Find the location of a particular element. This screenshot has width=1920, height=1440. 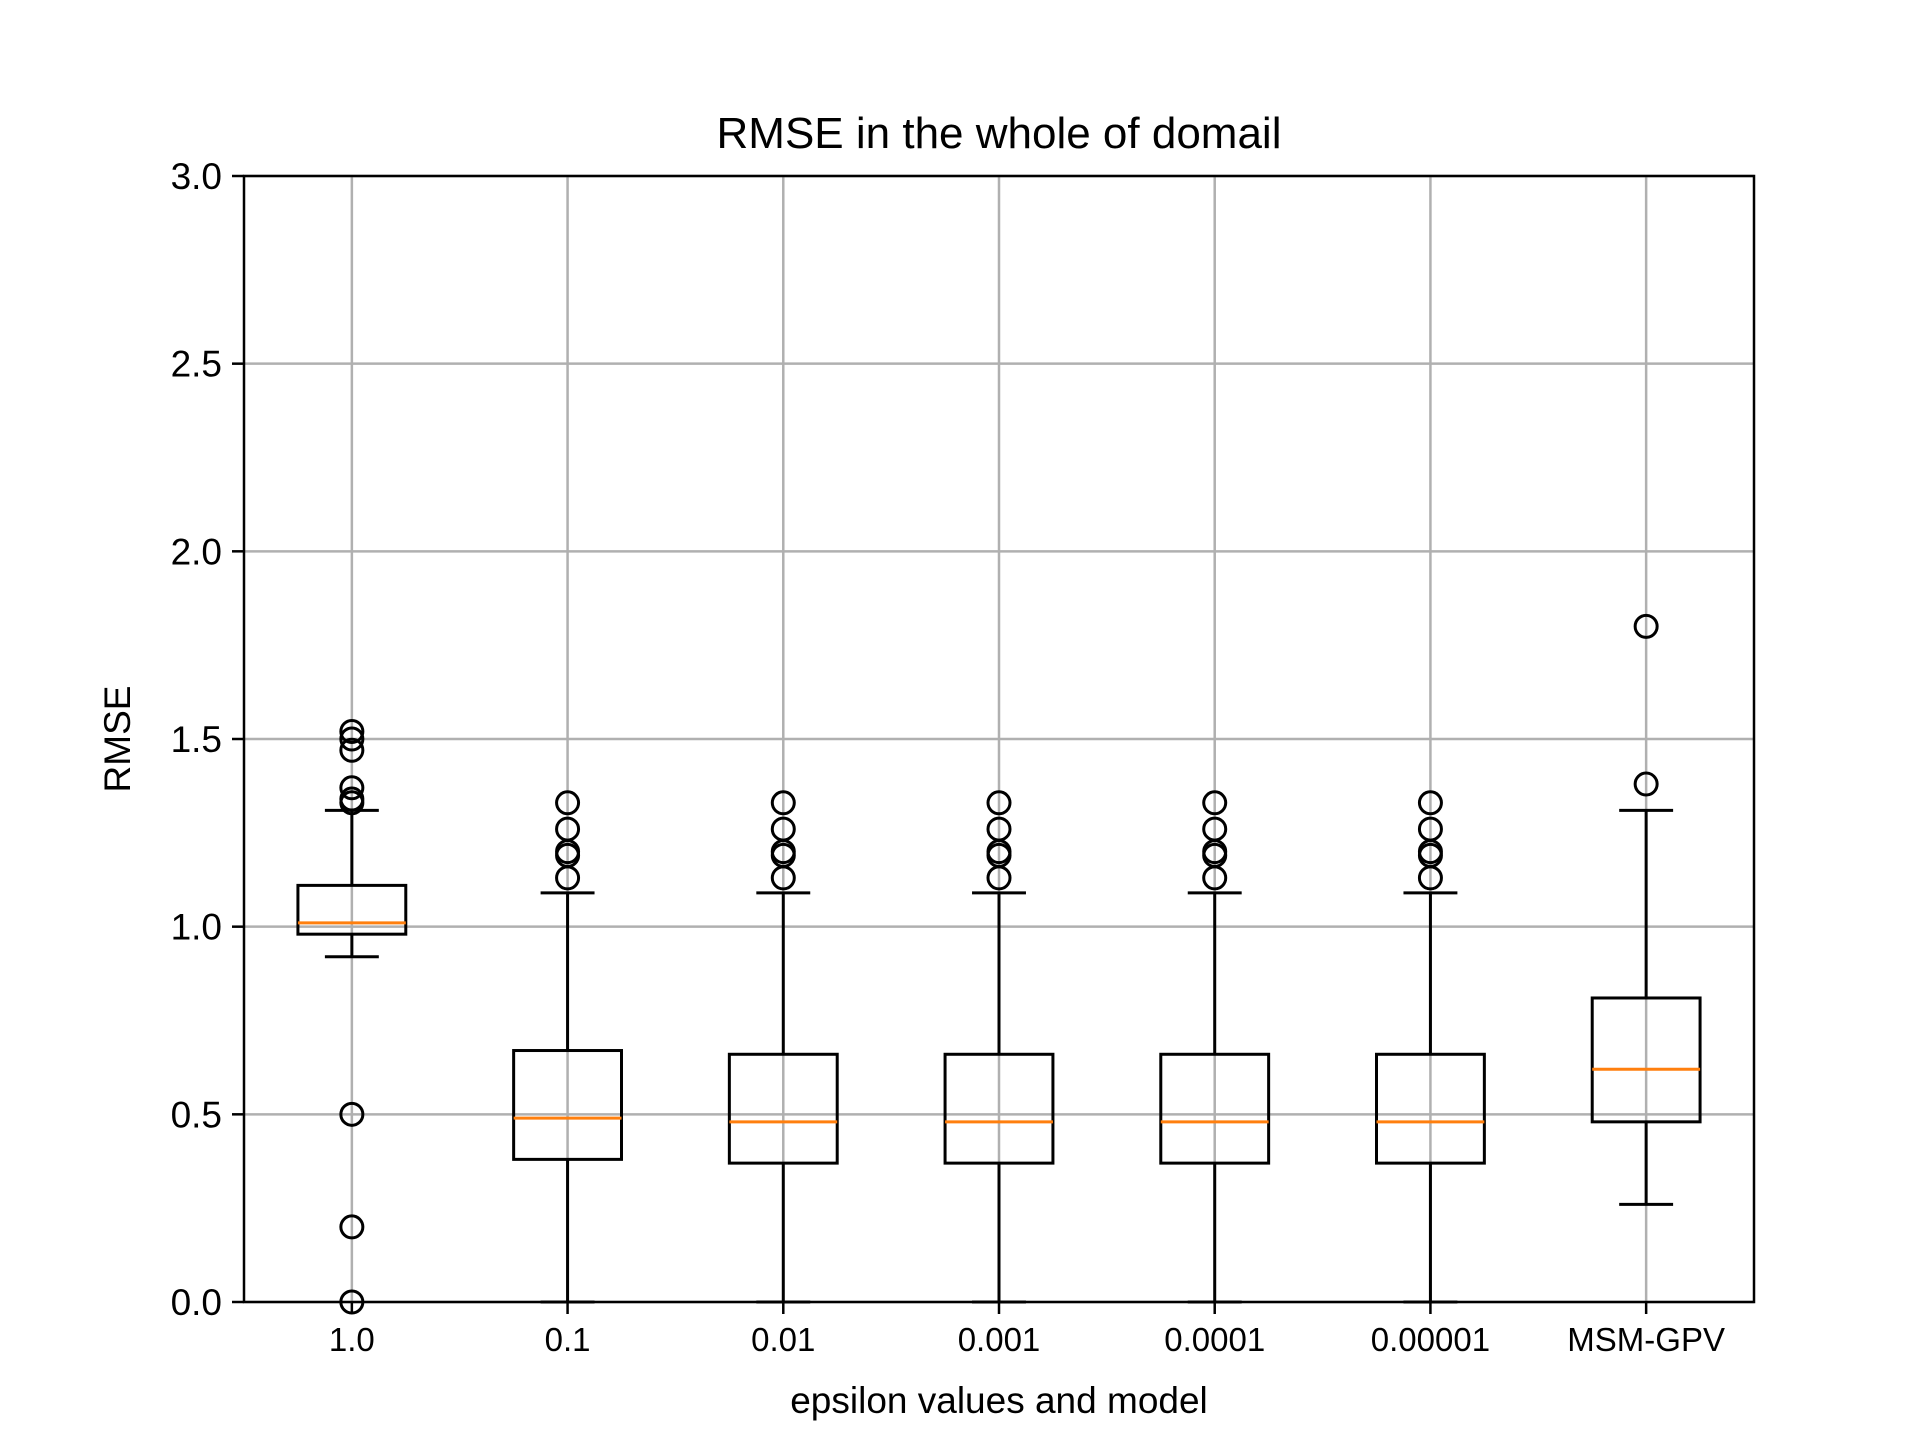

y-tick-label: 1.0 is located at coordinates (196, 927).